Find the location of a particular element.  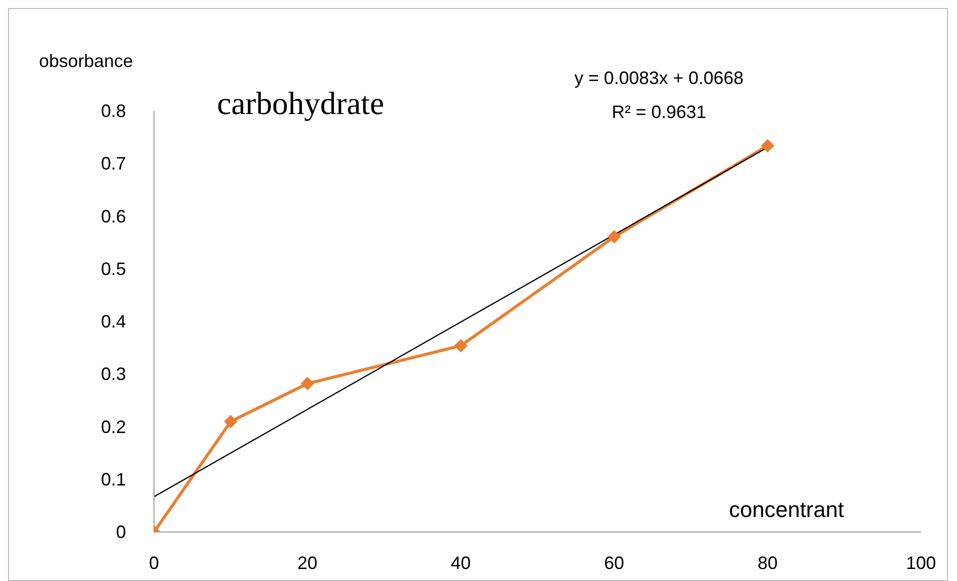

y-tick-label: 0 is located at coordinates (121, 532).